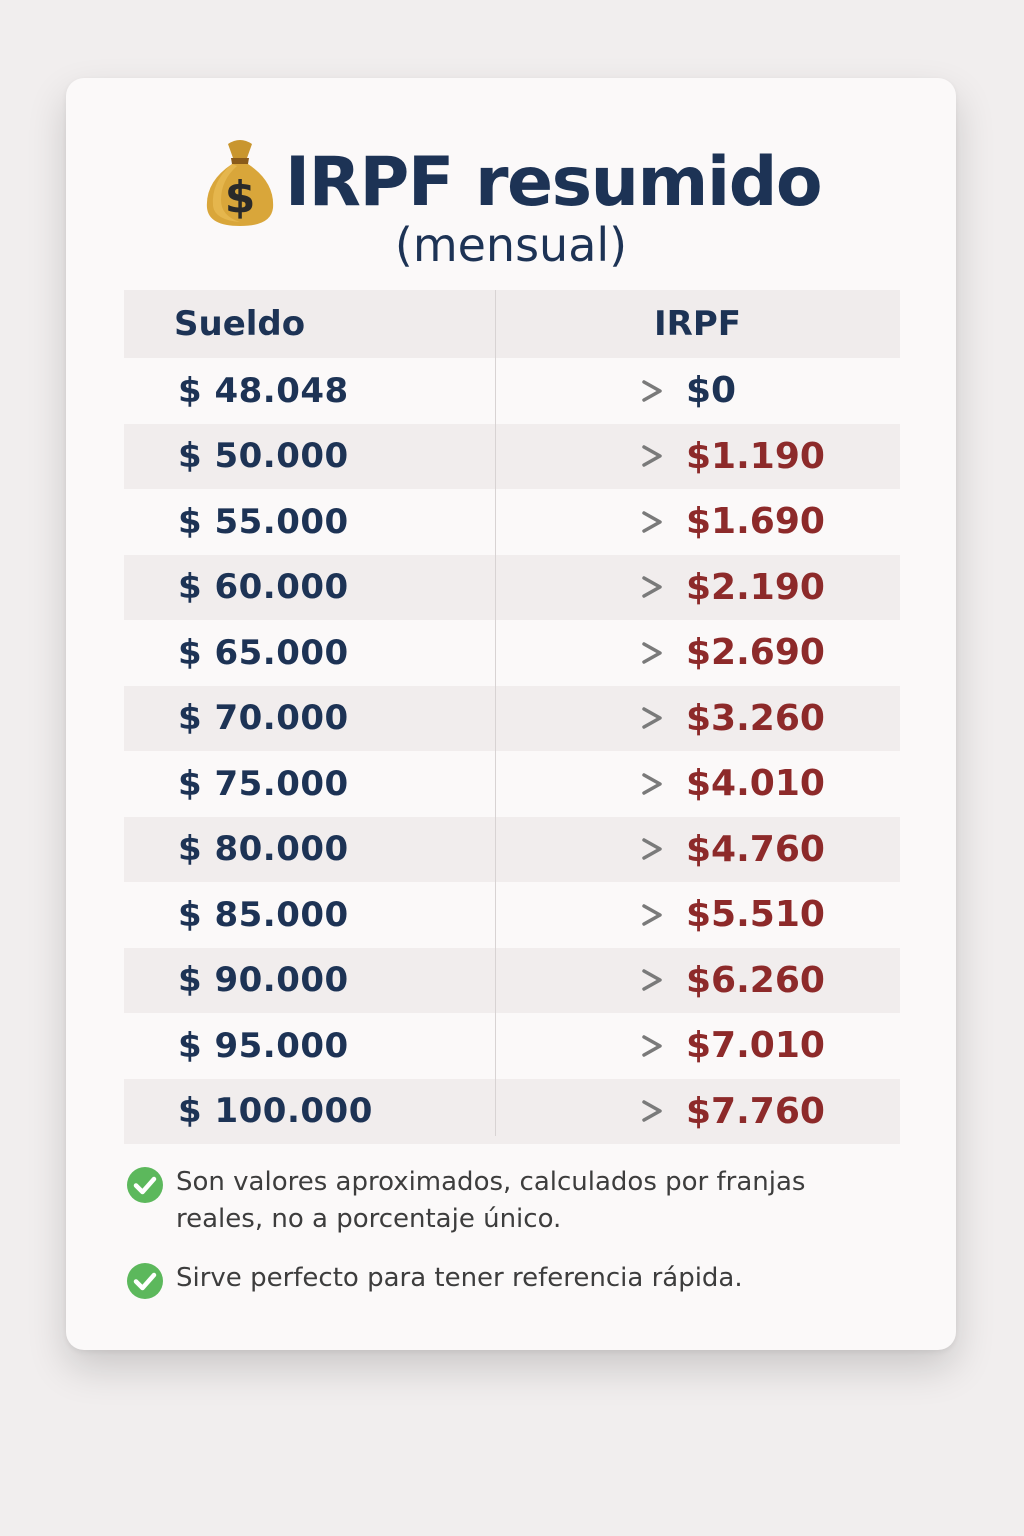  Describe the element at coordinates (755, 784) in the screenshot. I see `irpf-value: $4.010` at that location.